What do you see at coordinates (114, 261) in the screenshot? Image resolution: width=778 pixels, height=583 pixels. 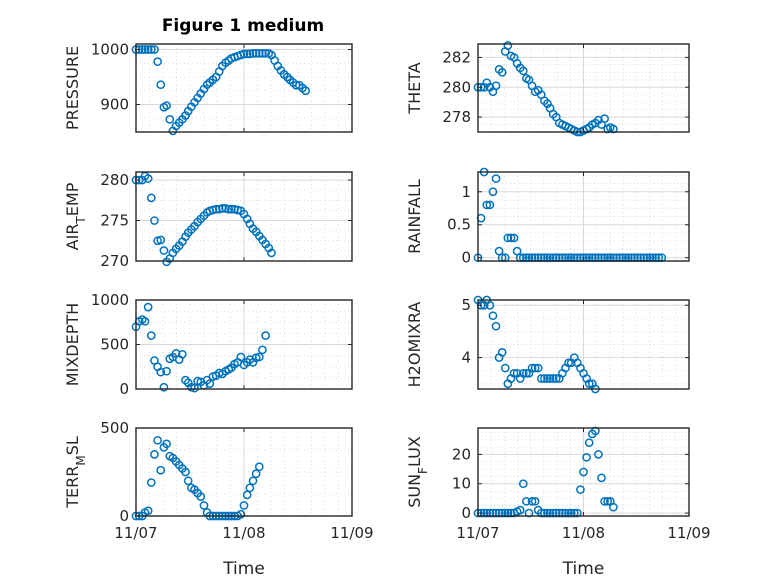 I see `y-tick-label: 270` at bounding box center [114, 261].